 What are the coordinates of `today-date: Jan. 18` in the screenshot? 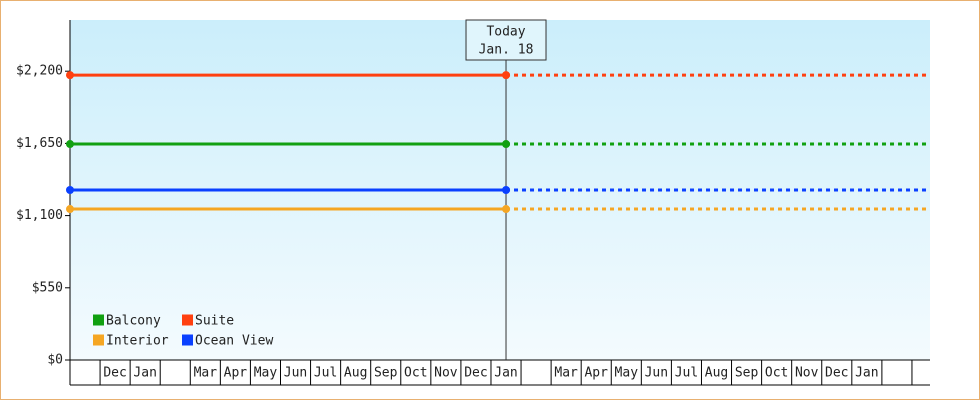 It's located at (506, 50).